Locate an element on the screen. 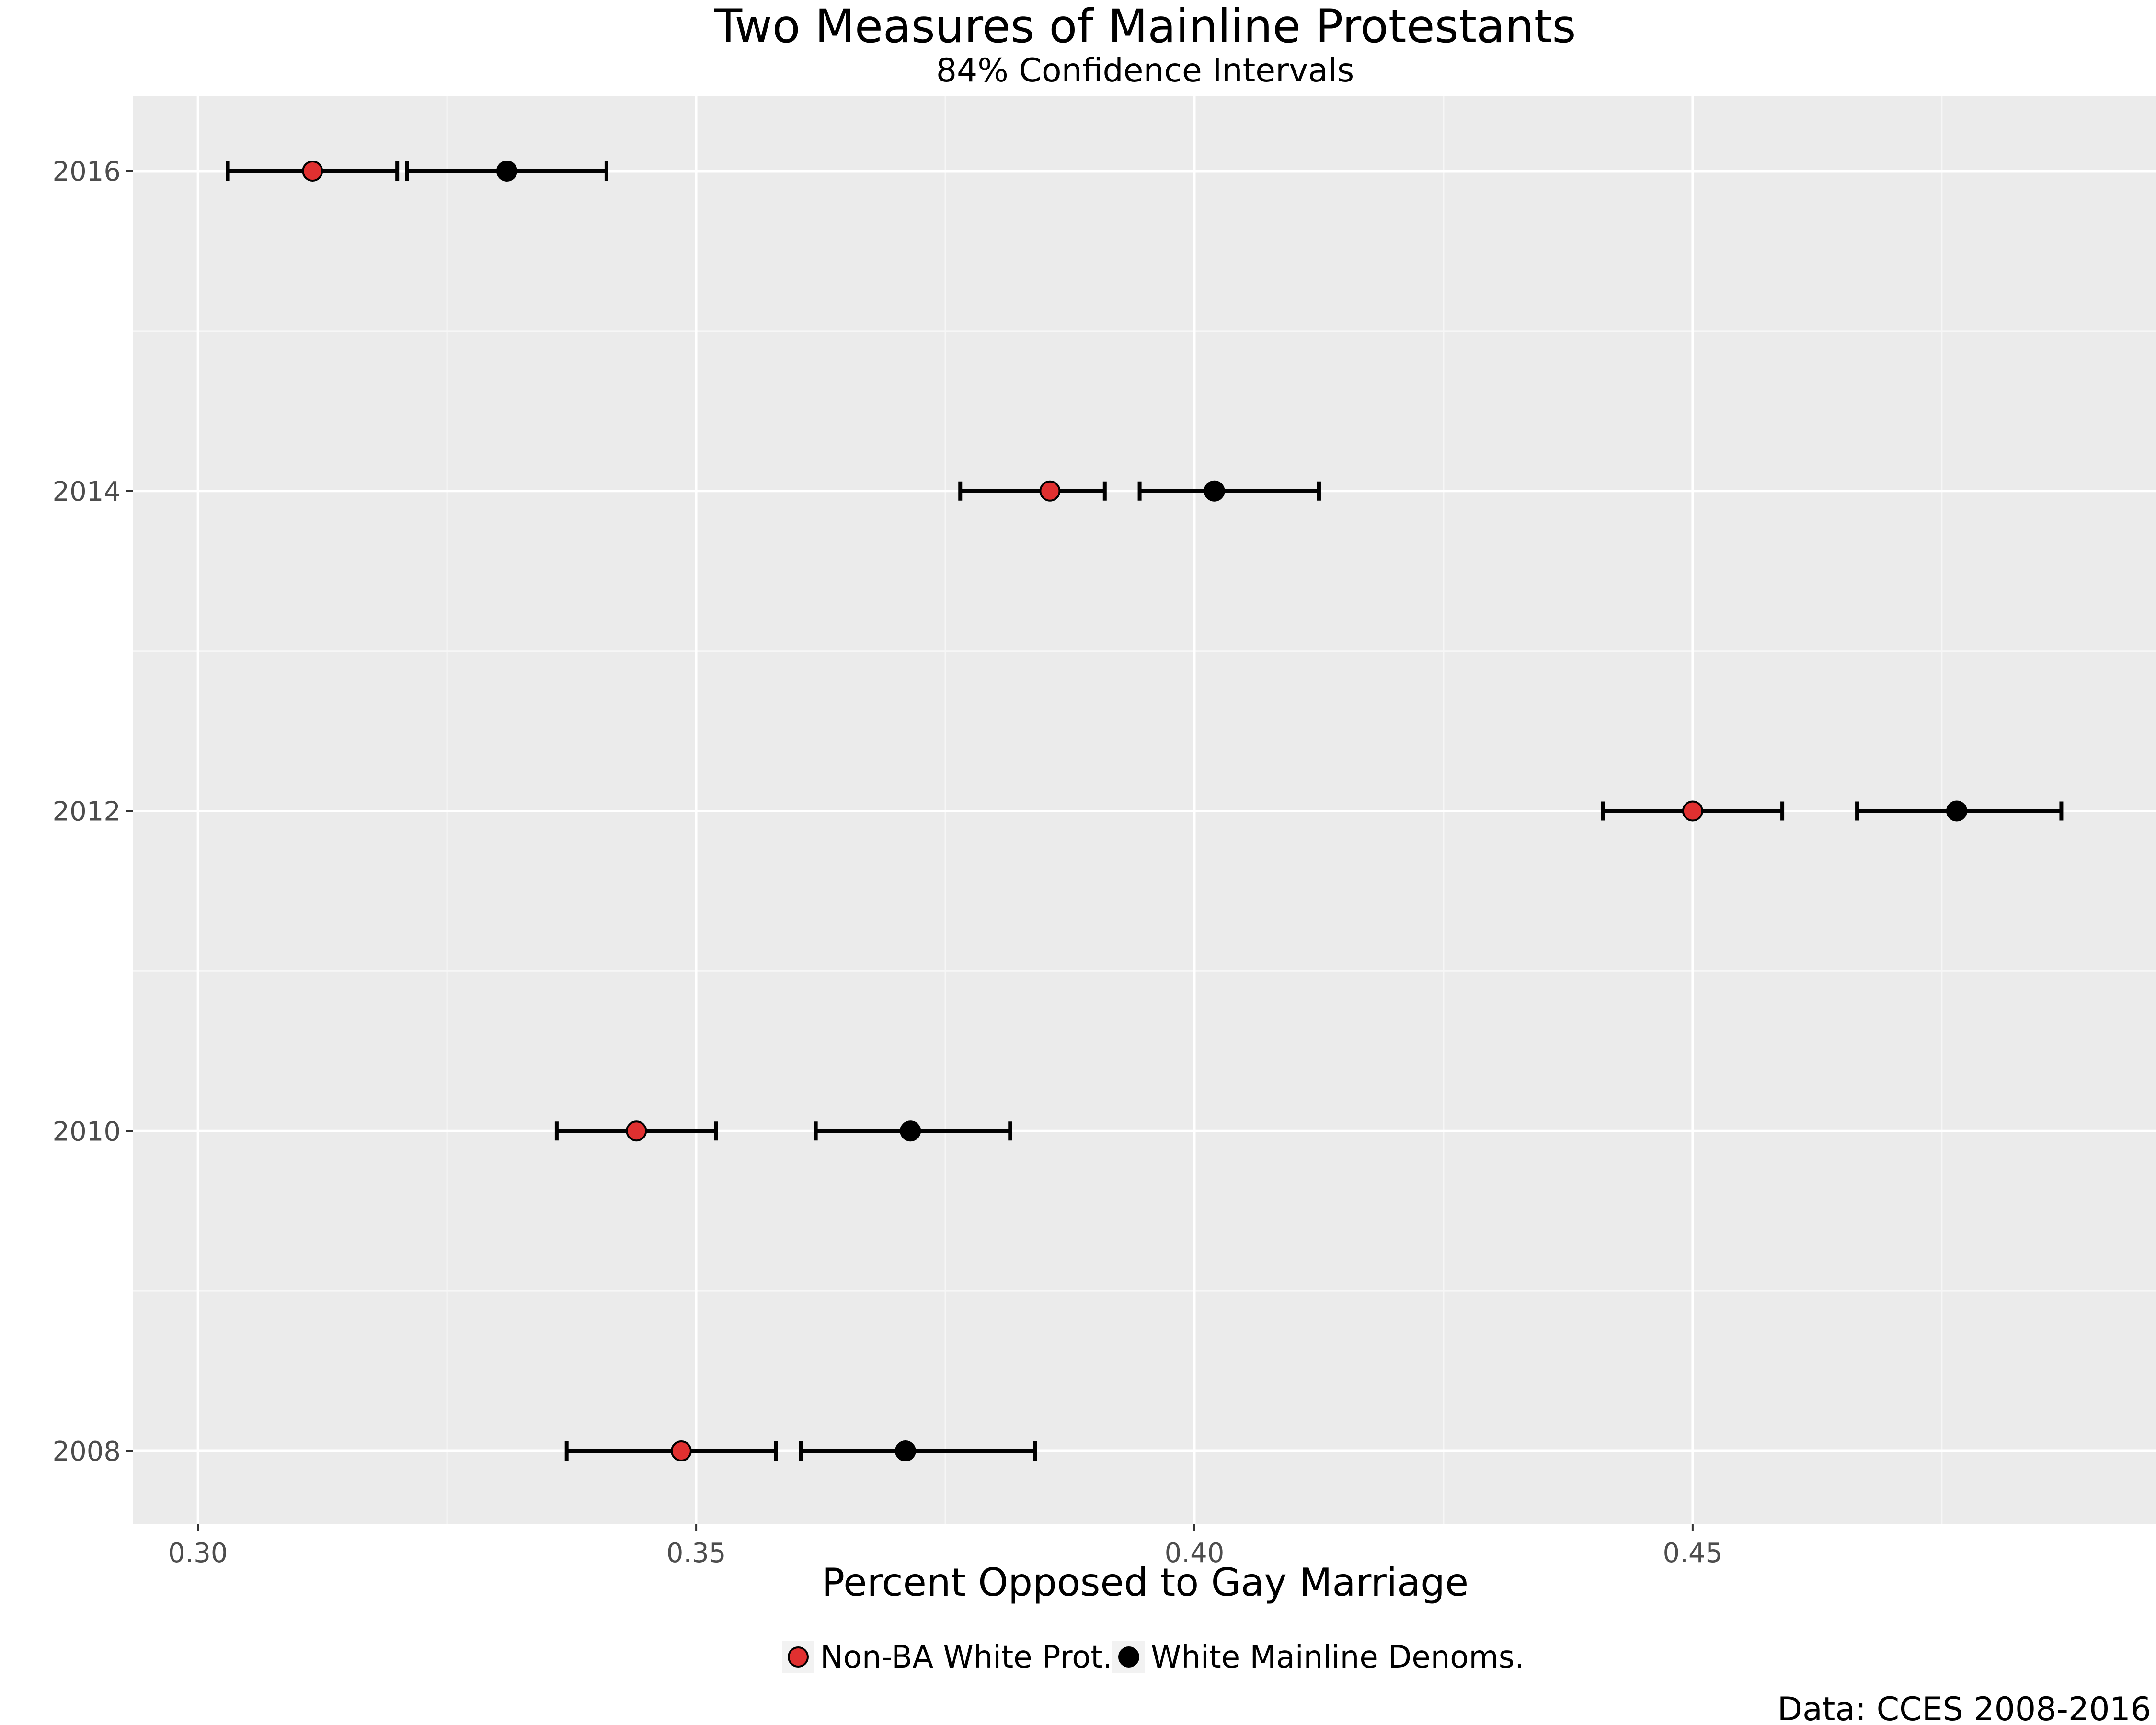  chart-caption: Data: CCES 2008-2016 is located at coordinates (1964, 1707).